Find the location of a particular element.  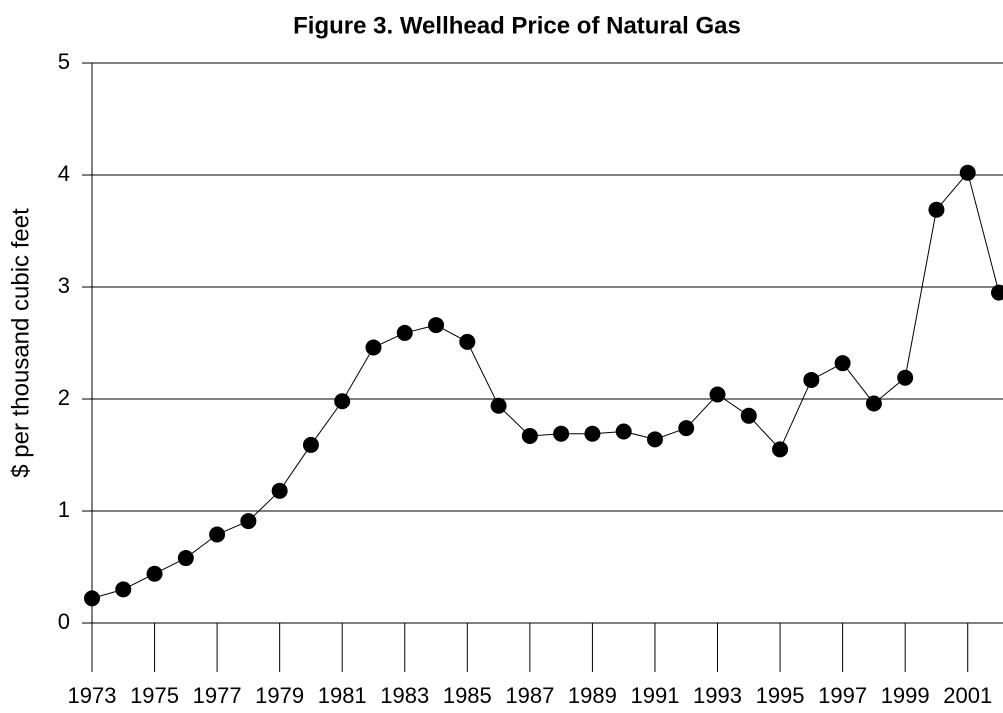

x-tick-label: 1995 is located at coordinates (780, 695).